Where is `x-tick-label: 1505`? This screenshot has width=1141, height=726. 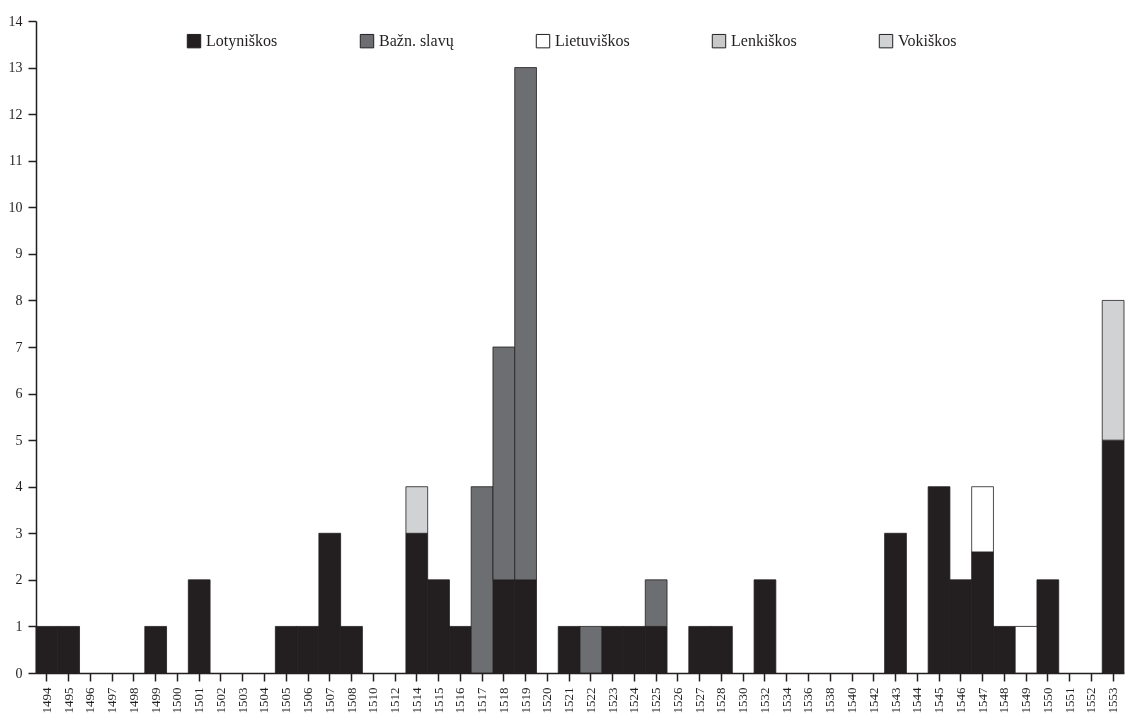
x-tick-label: 1505 is located at coordinates (286, 700).